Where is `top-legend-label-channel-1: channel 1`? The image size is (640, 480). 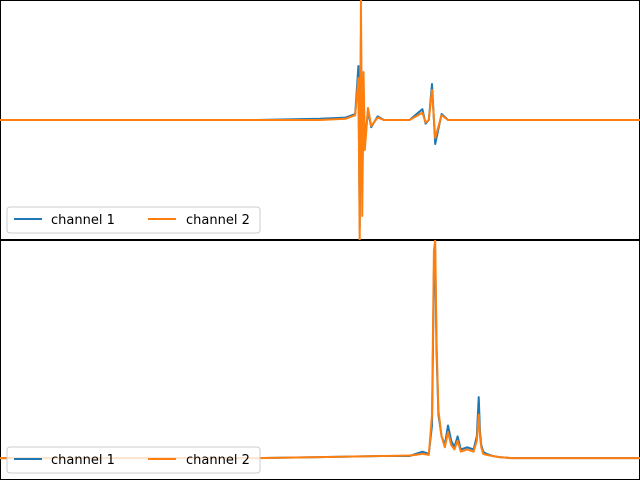
top-legend-label-channel-1: channel 1 is located at coordinates (83, 220).